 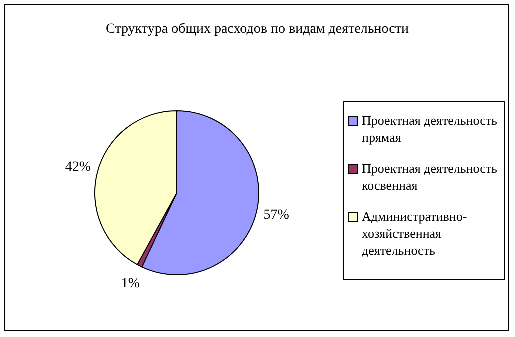 I want to click on legend-label: Проектная деятельность прямая, so click(x=430, y=129).